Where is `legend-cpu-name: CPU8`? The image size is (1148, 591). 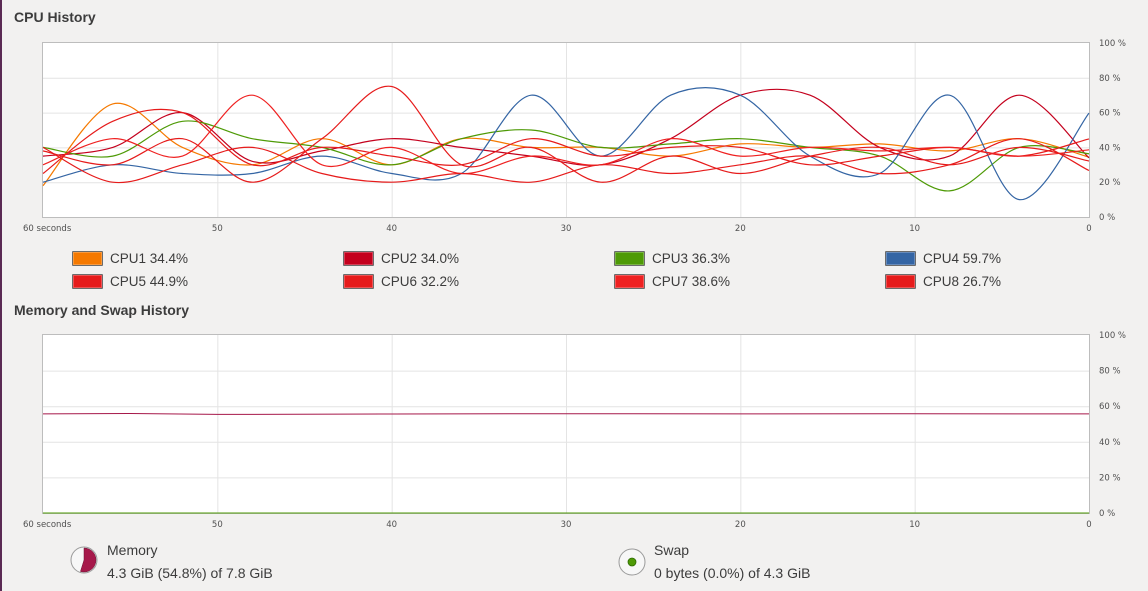
legend-cpu-name: CPU8 is located at coordinates (943, 281).